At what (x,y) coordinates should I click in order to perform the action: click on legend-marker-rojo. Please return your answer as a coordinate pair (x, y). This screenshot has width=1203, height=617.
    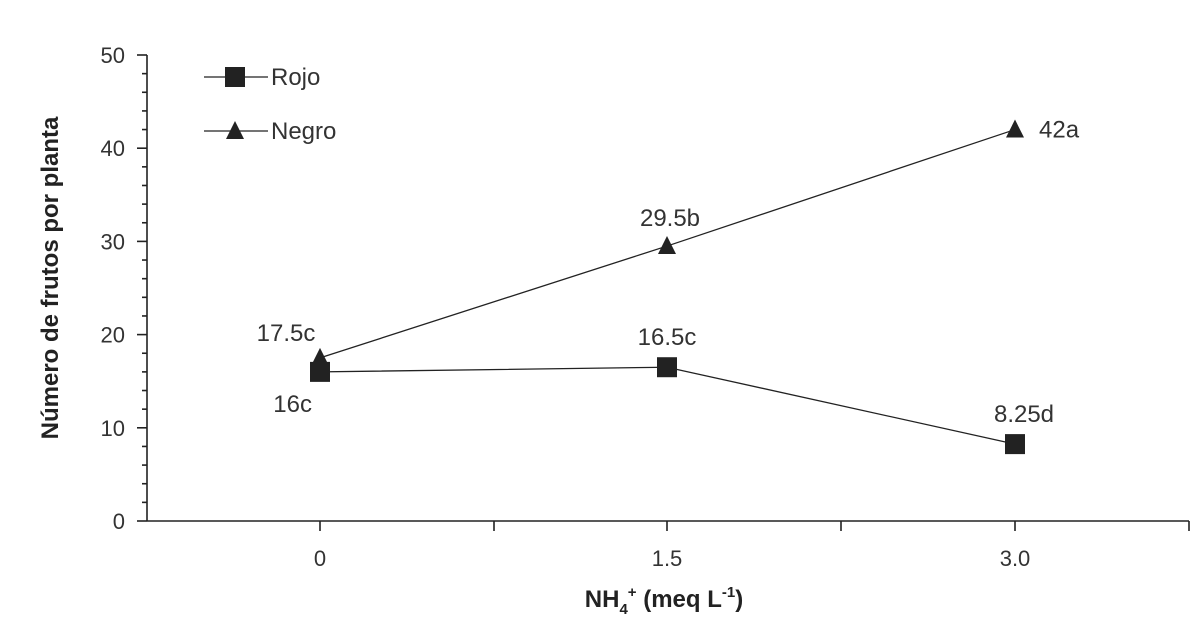
    Looking at the image, I should click on (235, 77).